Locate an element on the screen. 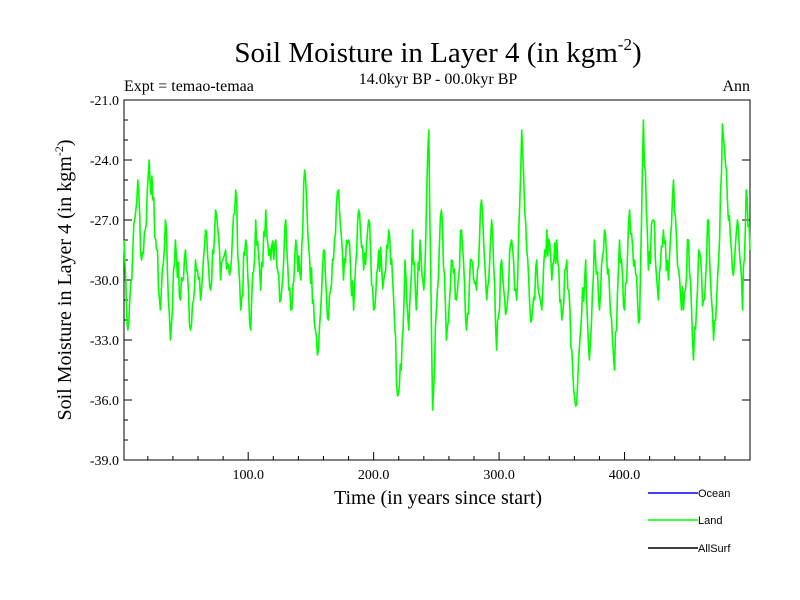 This screenshot has width=800, height=600. y-tick-label: -24.0 is located at coordinates (104, 161).